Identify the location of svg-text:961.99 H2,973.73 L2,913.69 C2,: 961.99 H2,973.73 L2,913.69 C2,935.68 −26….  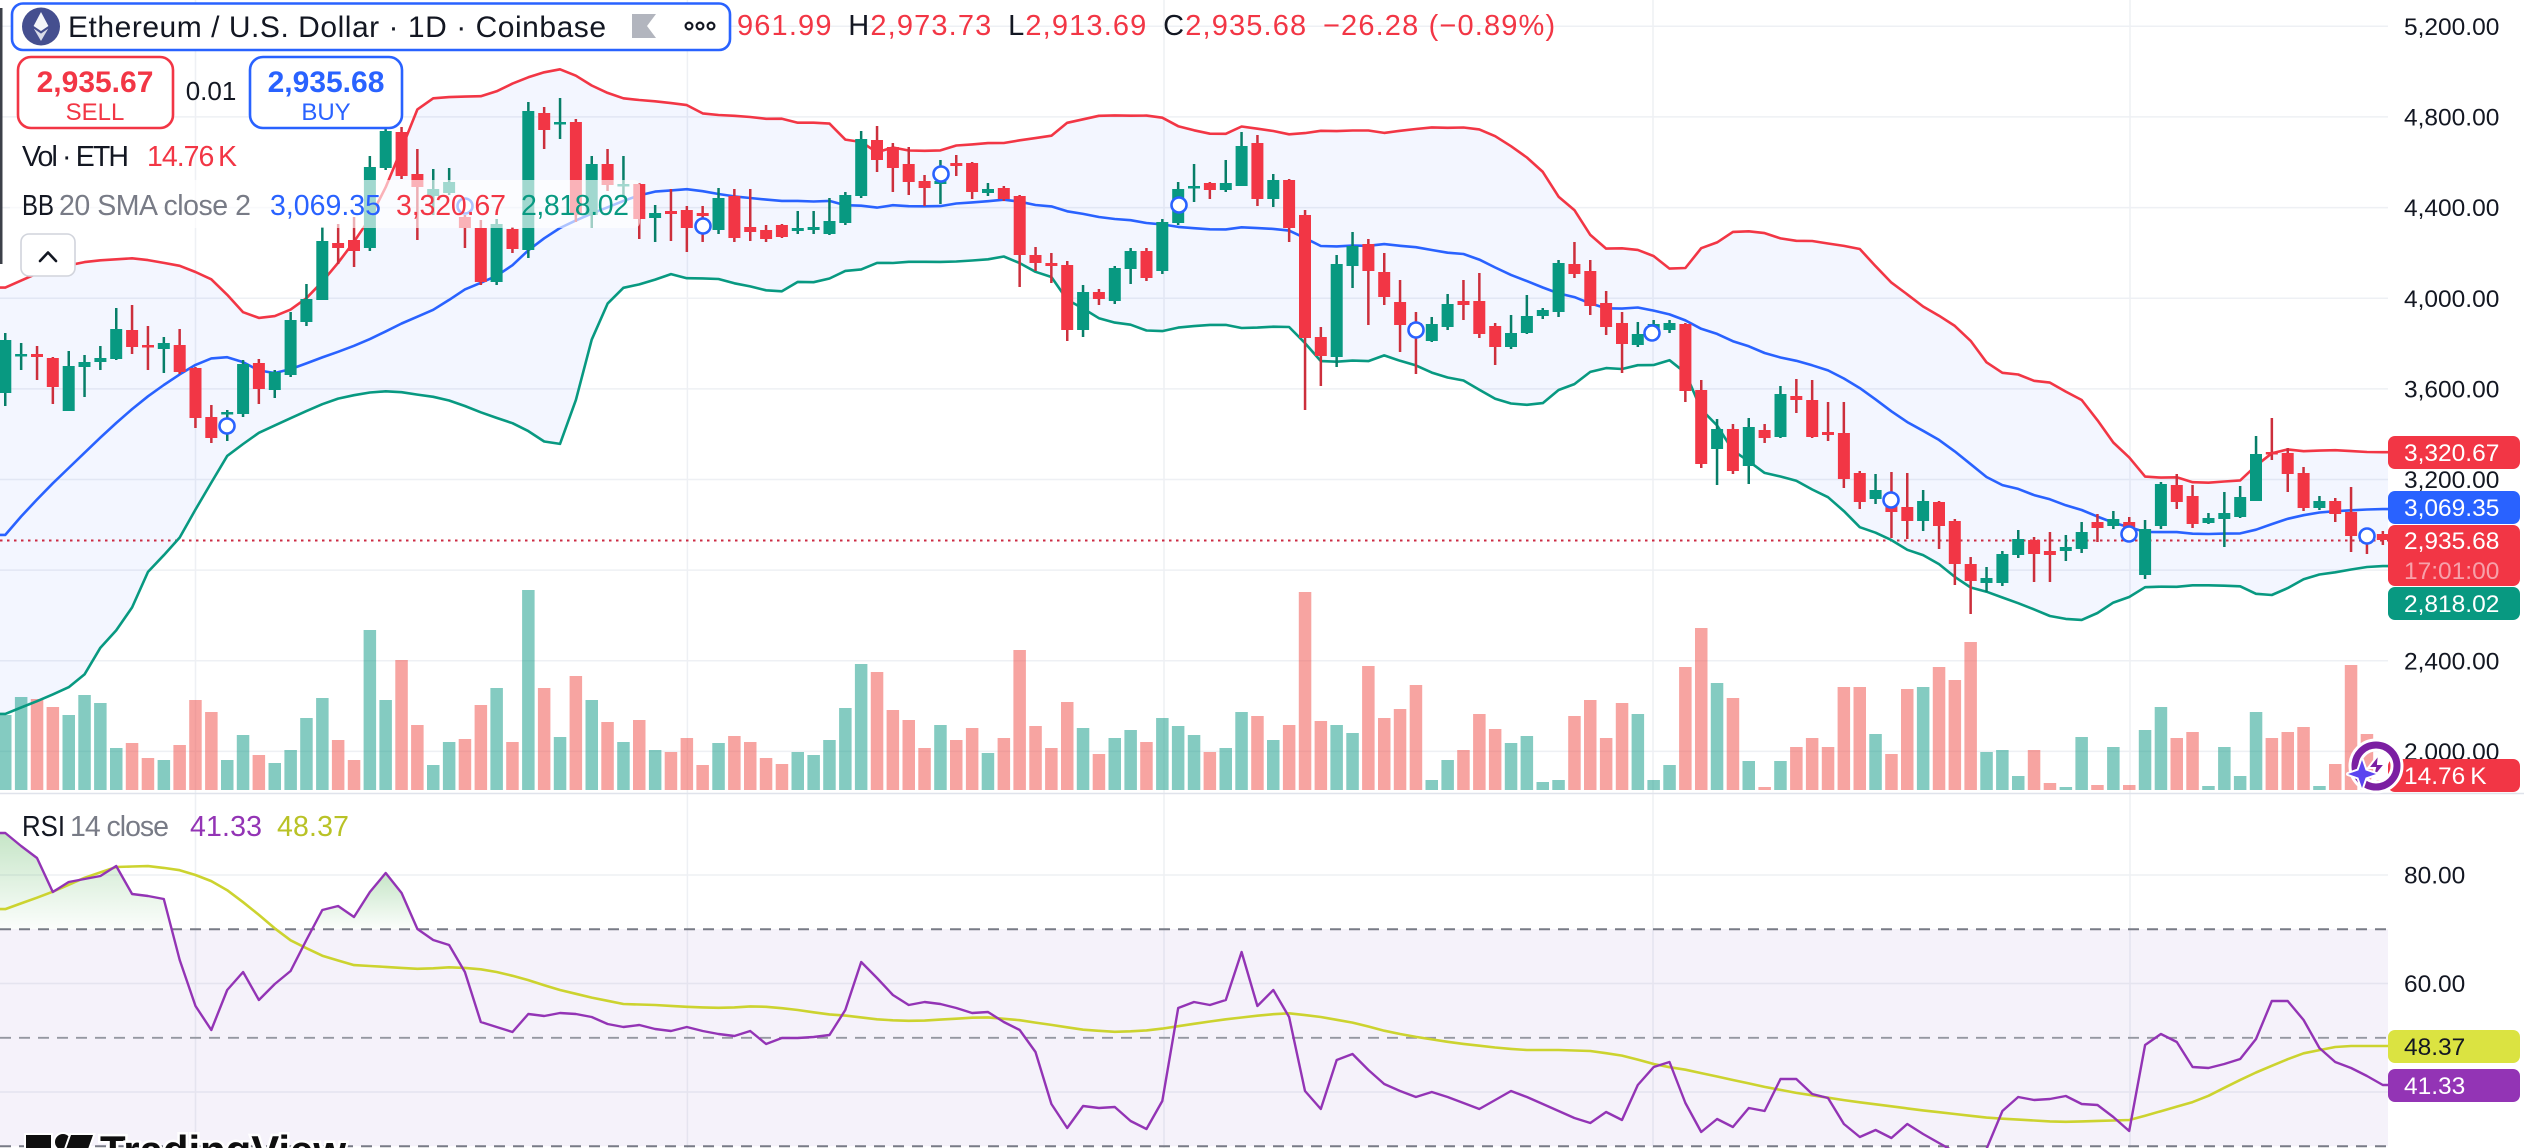
(1146, 26).